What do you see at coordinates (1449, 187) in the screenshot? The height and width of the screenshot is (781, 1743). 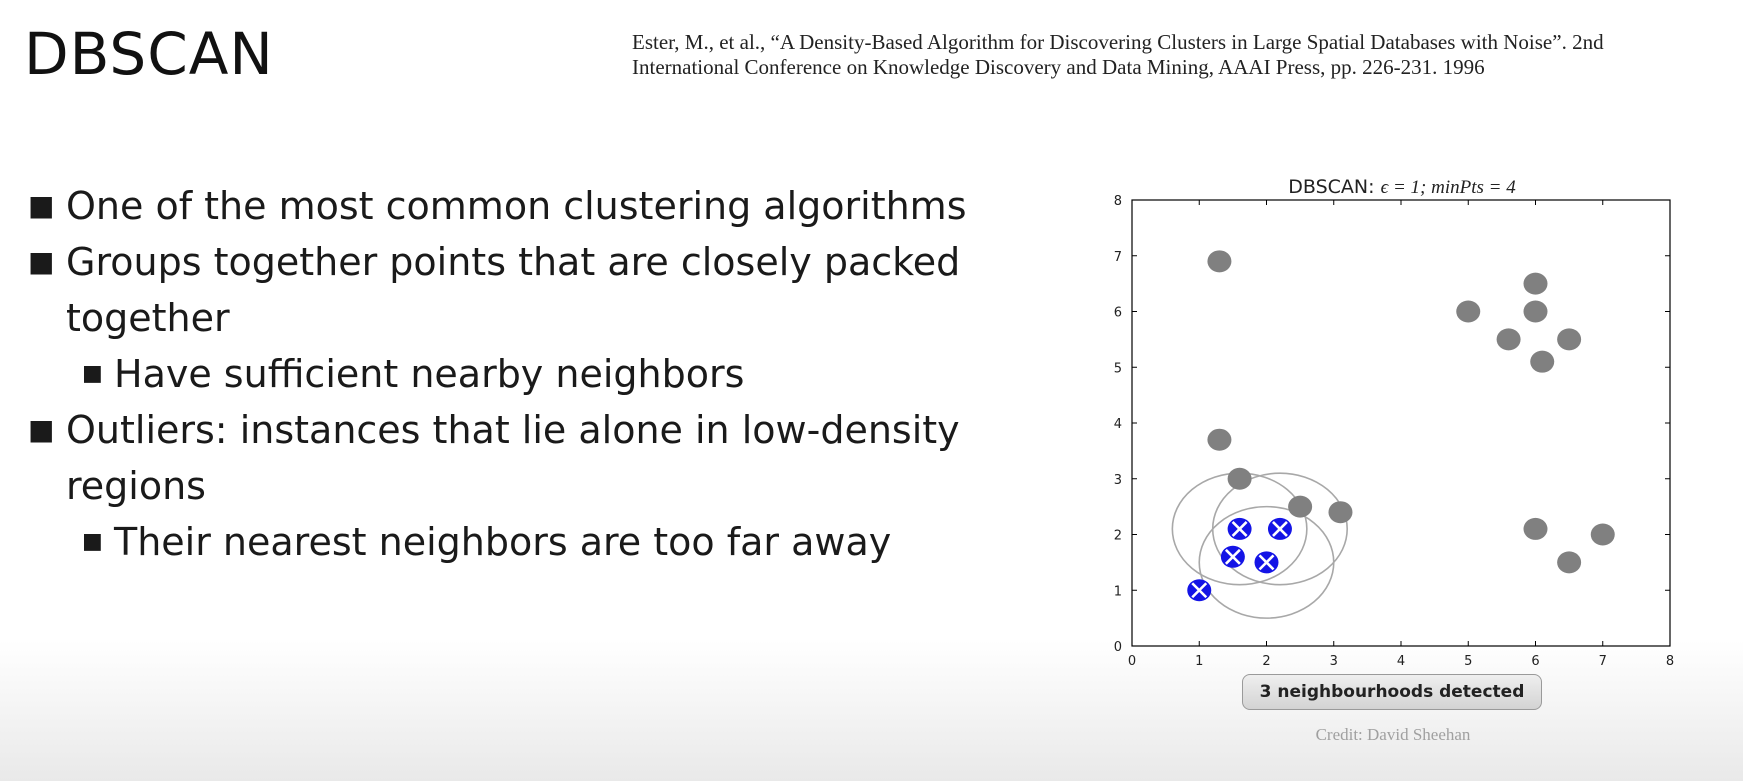 I see `chart-title-formula: ϵ = 1; minPts = 4` at bounding box center [1449, 187].